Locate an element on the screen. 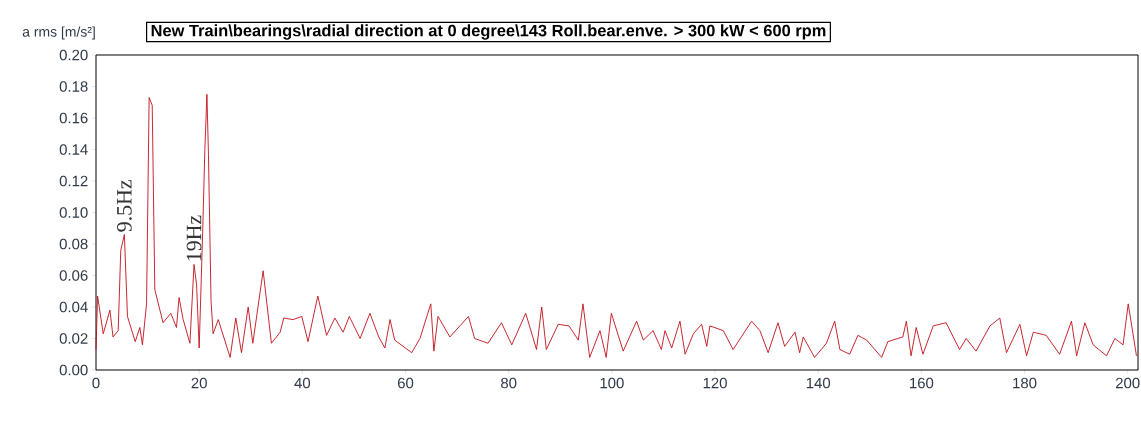 This screenshot has height=427, width=1141. x-tick-label: 0 is located at coordinates (96, 383).